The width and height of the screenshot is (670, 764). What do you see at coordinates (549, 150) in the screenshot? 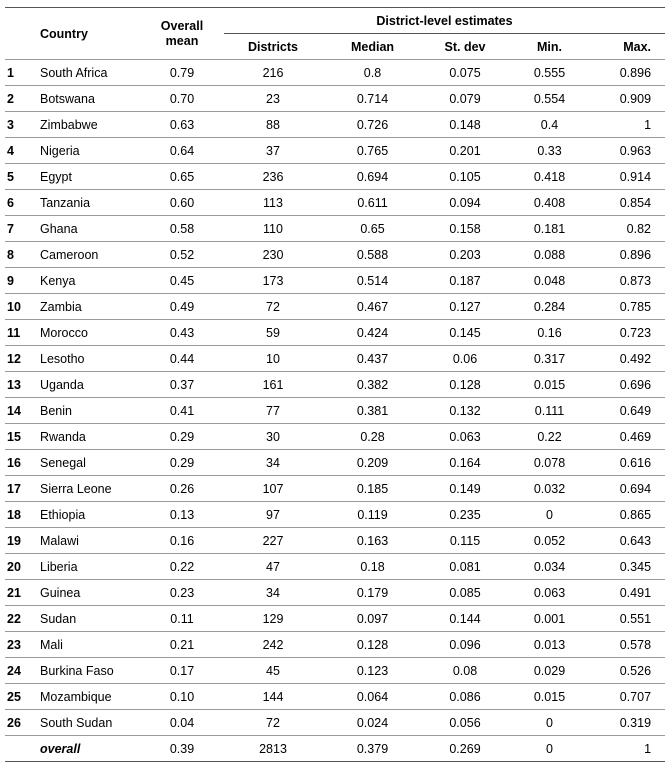
I see `min-cell: 0.33` at bounding box center [549, 150].